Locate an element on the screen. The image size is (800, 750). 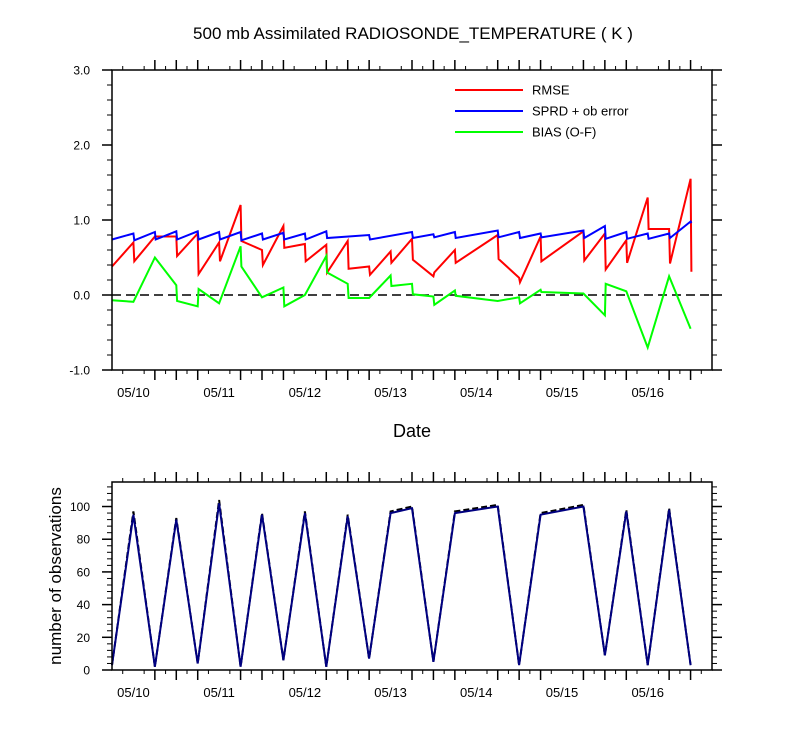
top-legend: RMSE SPRD + ob error BIAS (O-F) is located at coordinates (542, 111).